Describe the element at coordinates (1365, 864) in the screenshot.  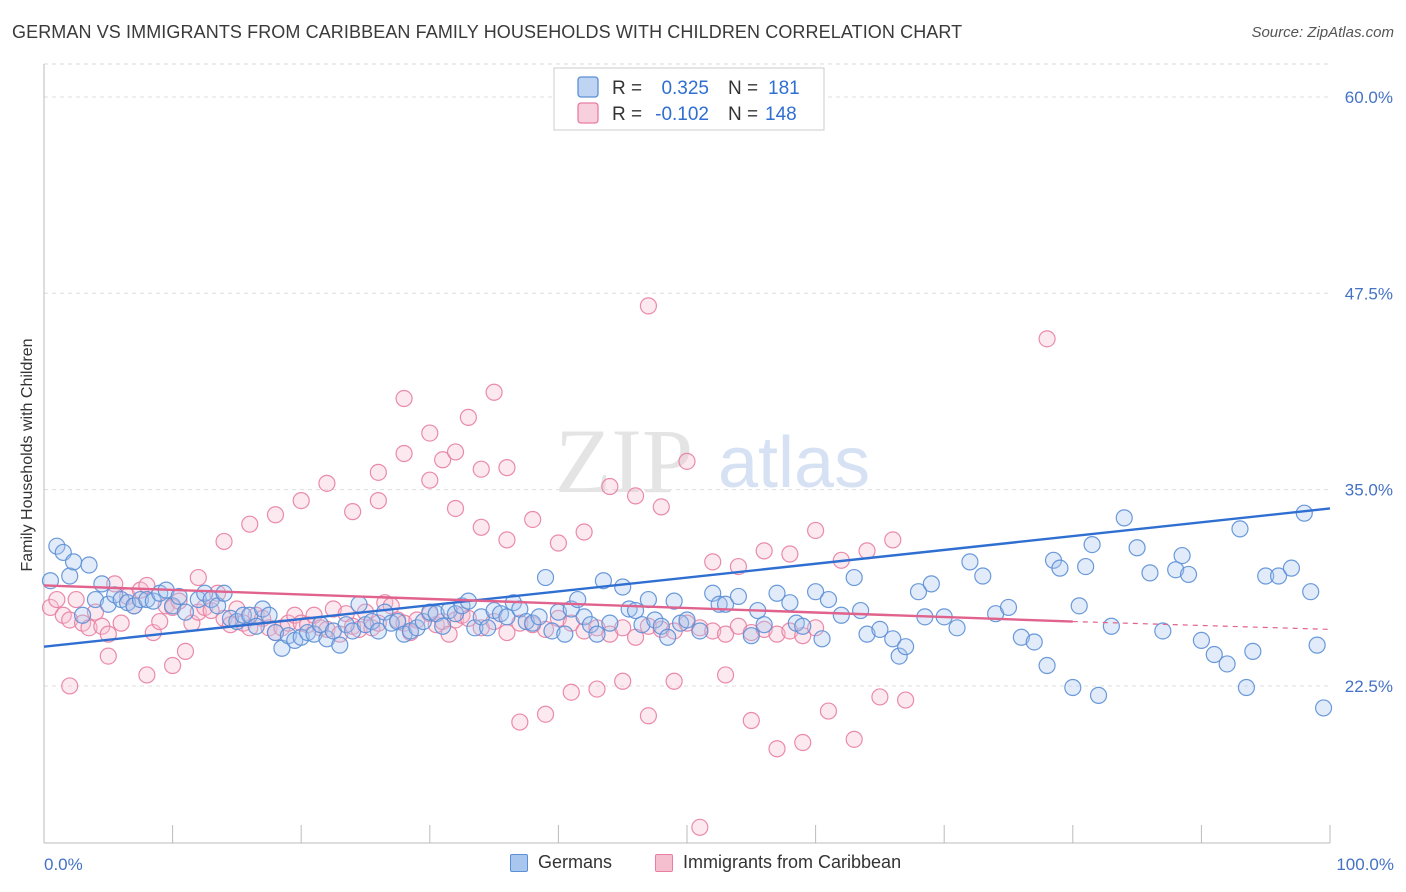
I see `x-tick-label-max: 100.0%` at that location.